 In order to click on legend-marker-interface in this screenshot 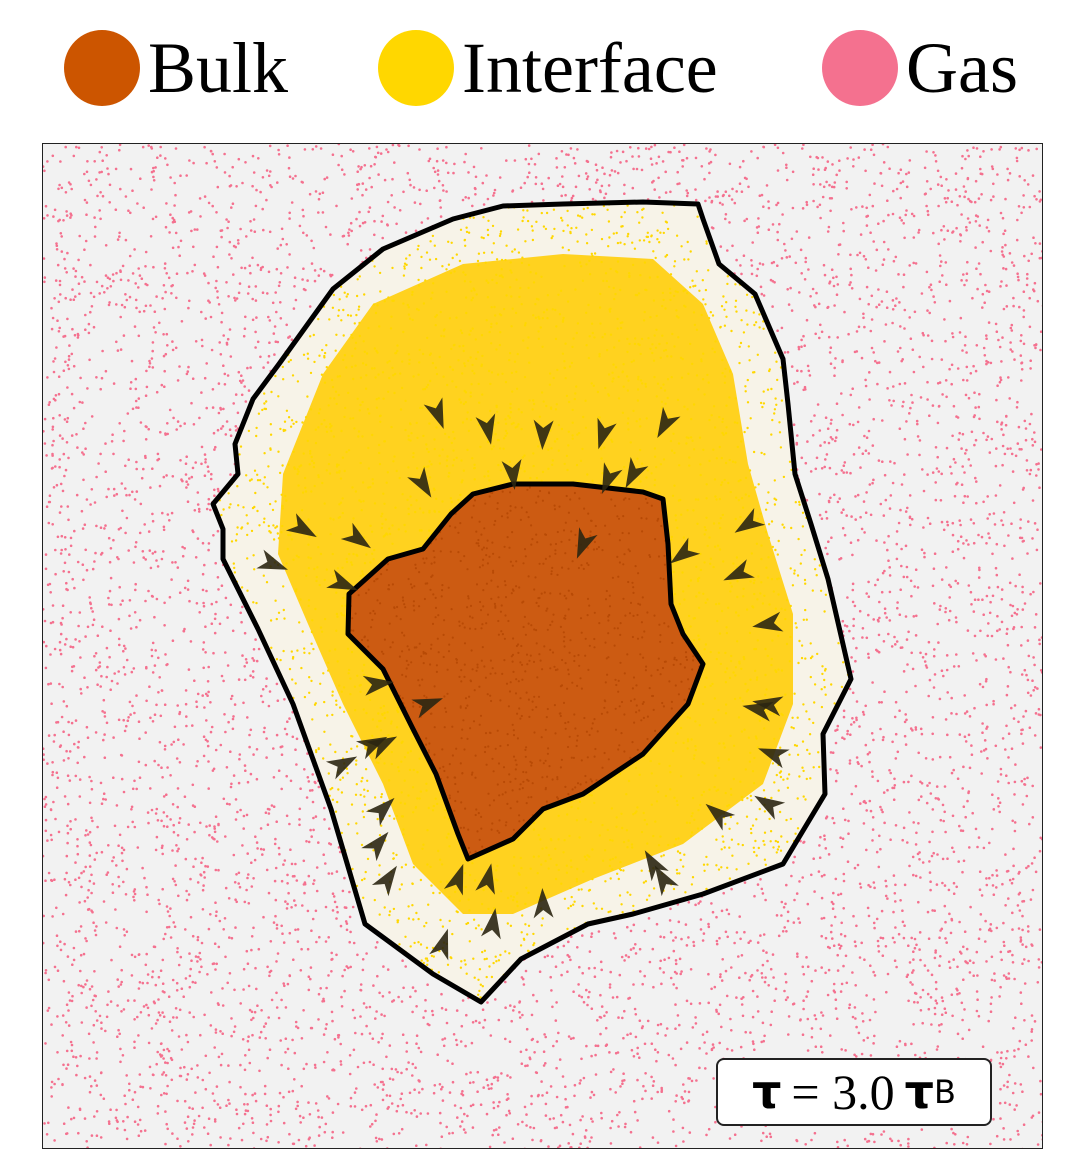, I will do `click(416, 68)`.